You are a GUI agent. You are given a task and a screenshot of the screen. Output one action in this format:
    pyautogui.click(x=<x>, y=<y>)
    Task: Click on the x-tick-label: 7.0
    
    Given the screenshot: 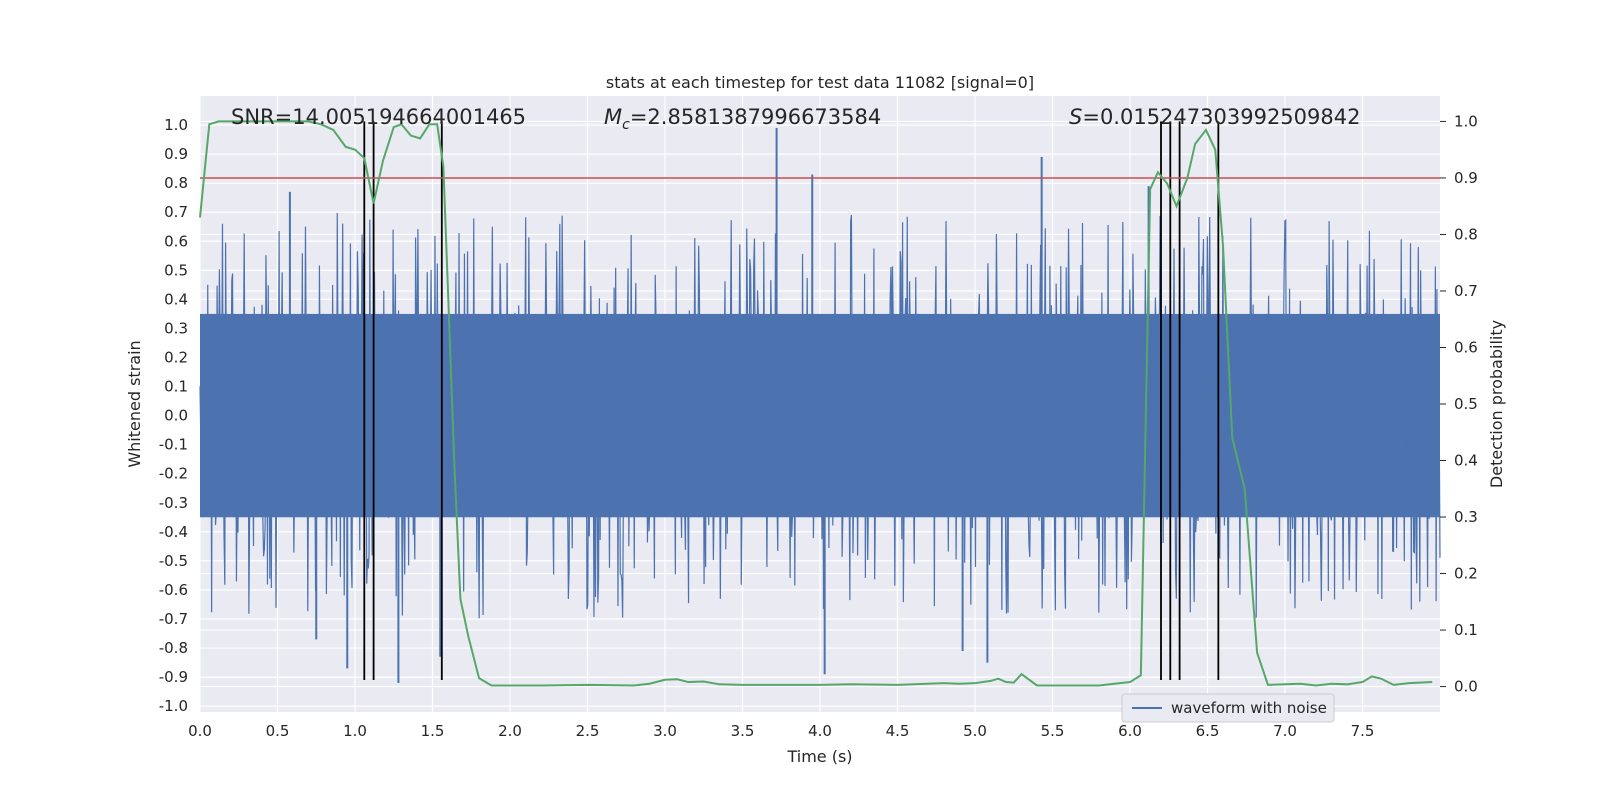 What is the action you would take?
    pyautogui.click(x=1285, y=731)
    